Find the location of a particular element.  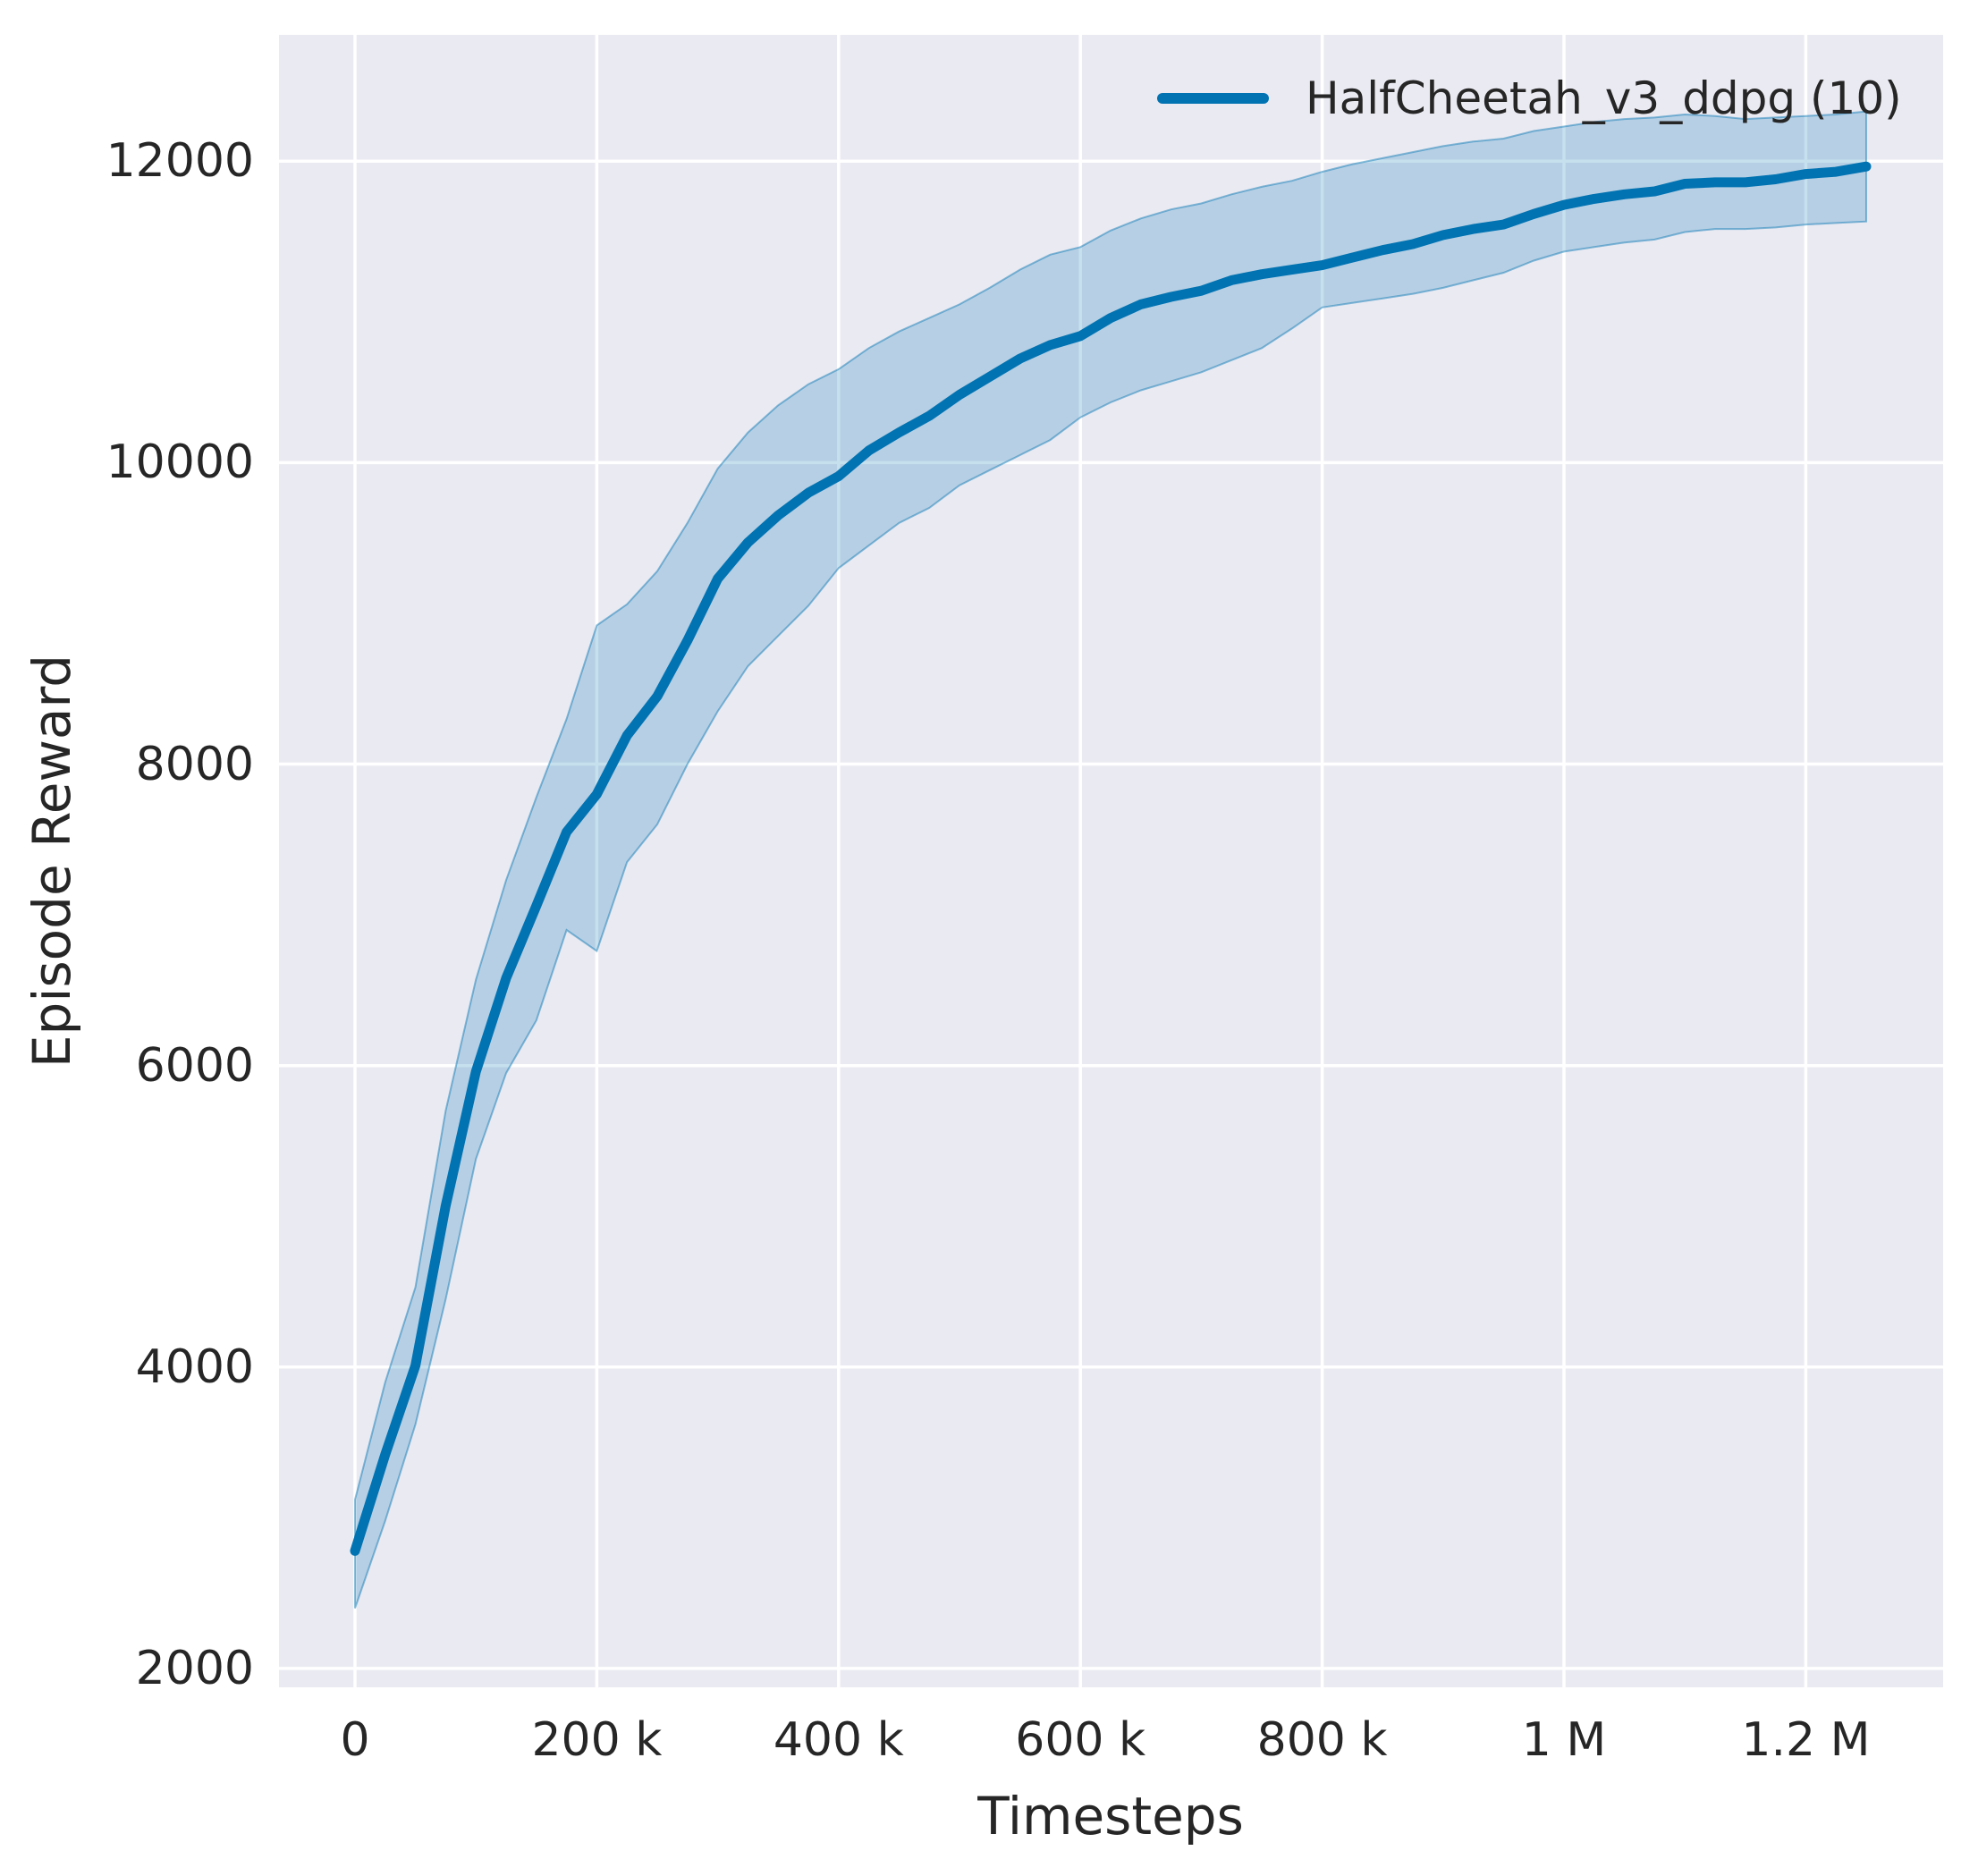

y-tick-label: 8000 is located at coordinates (194, 764).